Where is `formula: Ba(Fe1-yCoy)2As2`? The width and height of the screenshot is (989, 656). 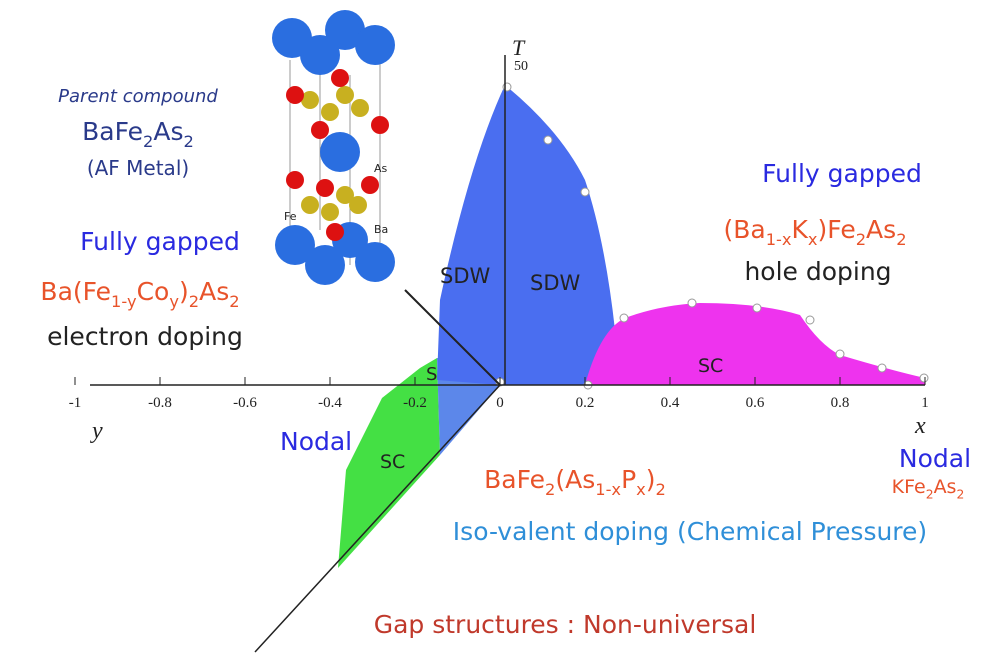
formula: Ba(Fe1-yCoy)2As2 is located at coordinates (139, 294).